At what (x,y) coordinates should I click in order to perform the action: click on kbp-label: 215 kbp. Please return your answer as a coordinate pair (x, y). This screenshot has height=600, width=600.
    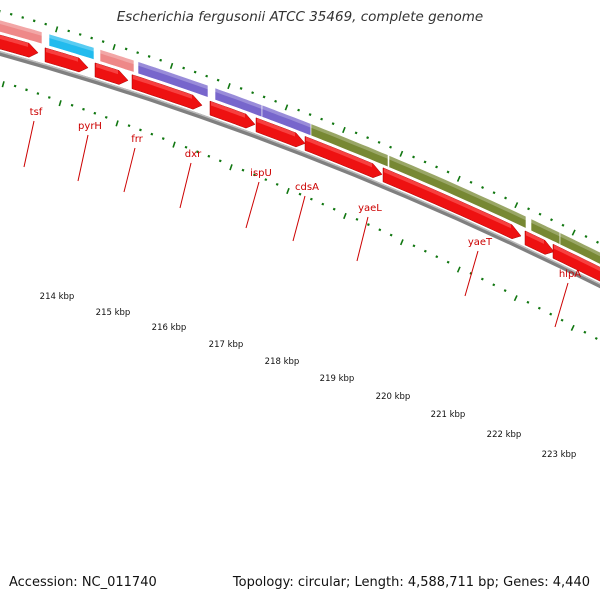
    Looking at the image, I should click on (113, 313).